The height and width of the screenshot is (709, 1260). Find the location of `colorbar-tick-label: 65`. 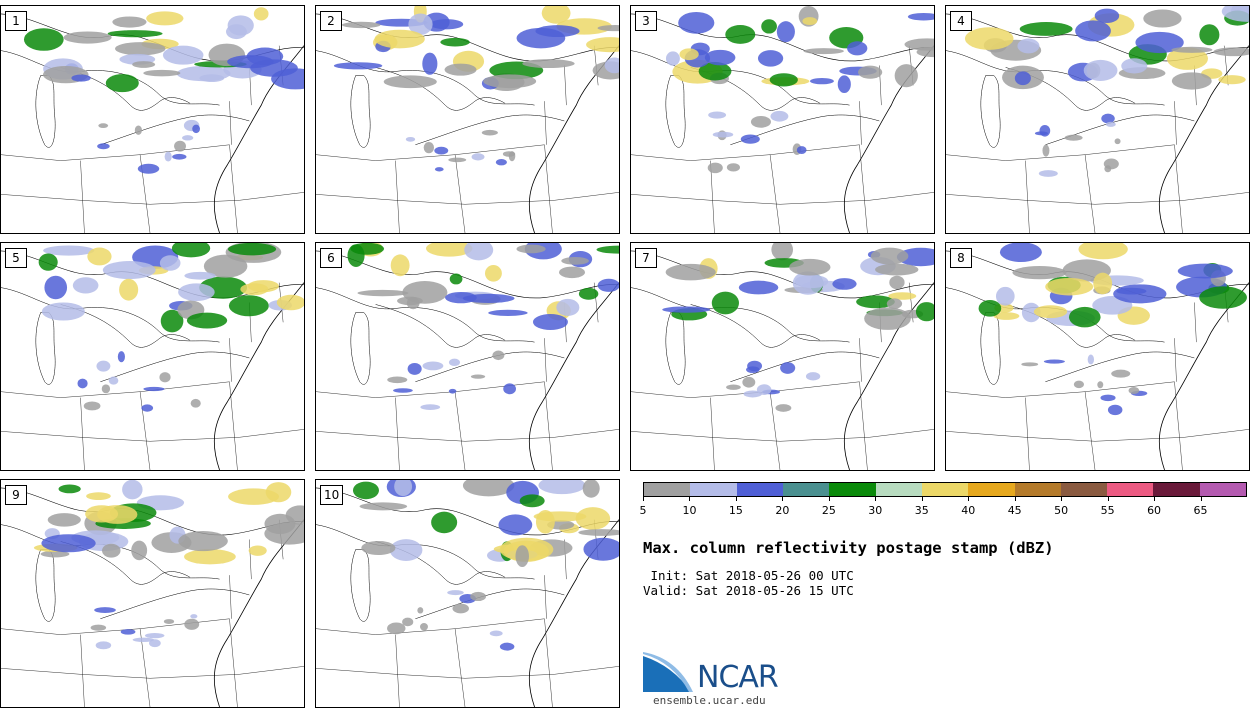

colorbar-tick-label: 65 is located at coordinates (1200, 510).